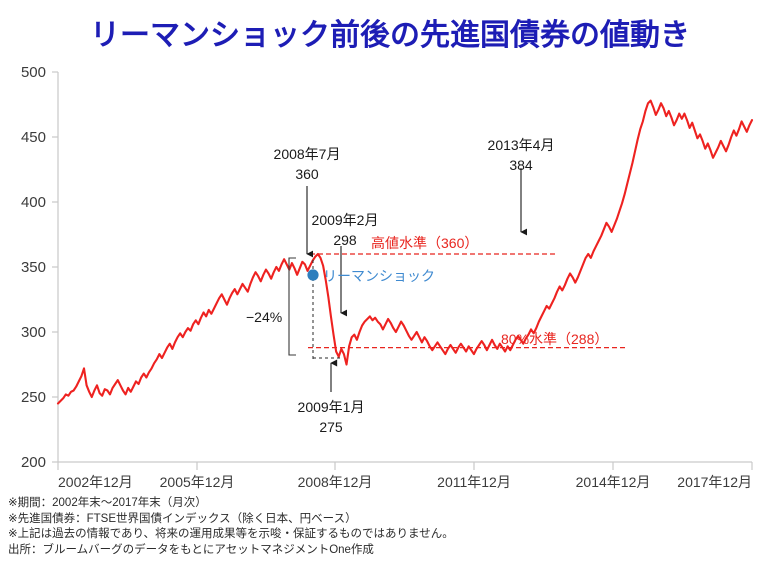 The image size is (780, 571). What do you see at coordinates (313, 275) in the screenshot?
I see `lehman-marker-dot` at bounding box center [313, 275].